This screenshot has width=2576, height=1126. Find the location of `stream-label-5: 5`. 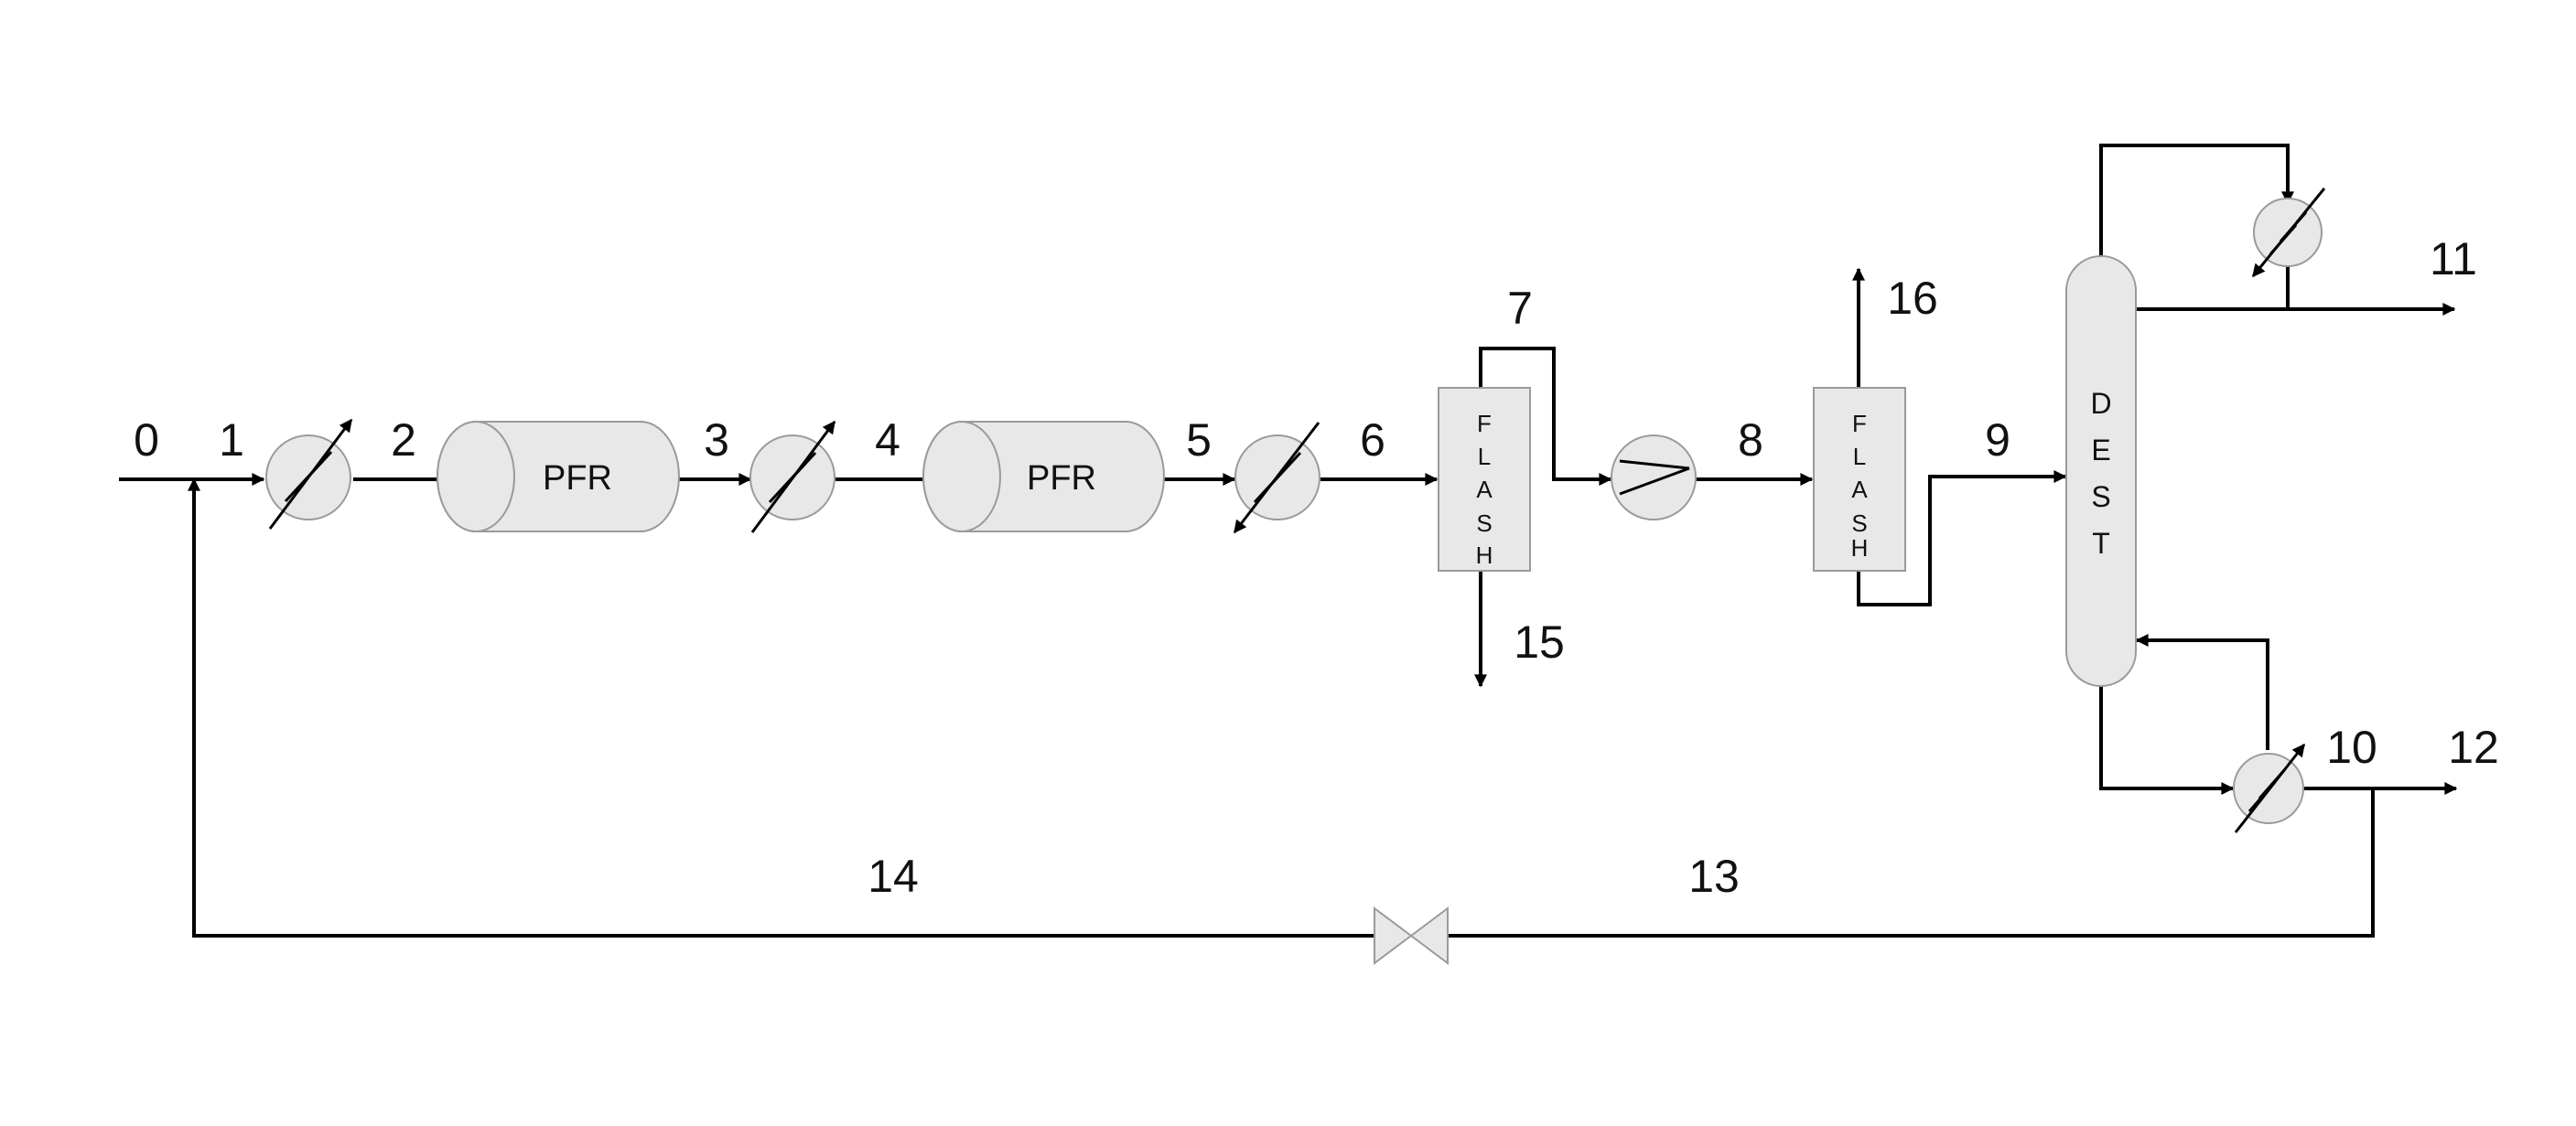

stream-label-5: 5 is located at coordinates (1199, 440).